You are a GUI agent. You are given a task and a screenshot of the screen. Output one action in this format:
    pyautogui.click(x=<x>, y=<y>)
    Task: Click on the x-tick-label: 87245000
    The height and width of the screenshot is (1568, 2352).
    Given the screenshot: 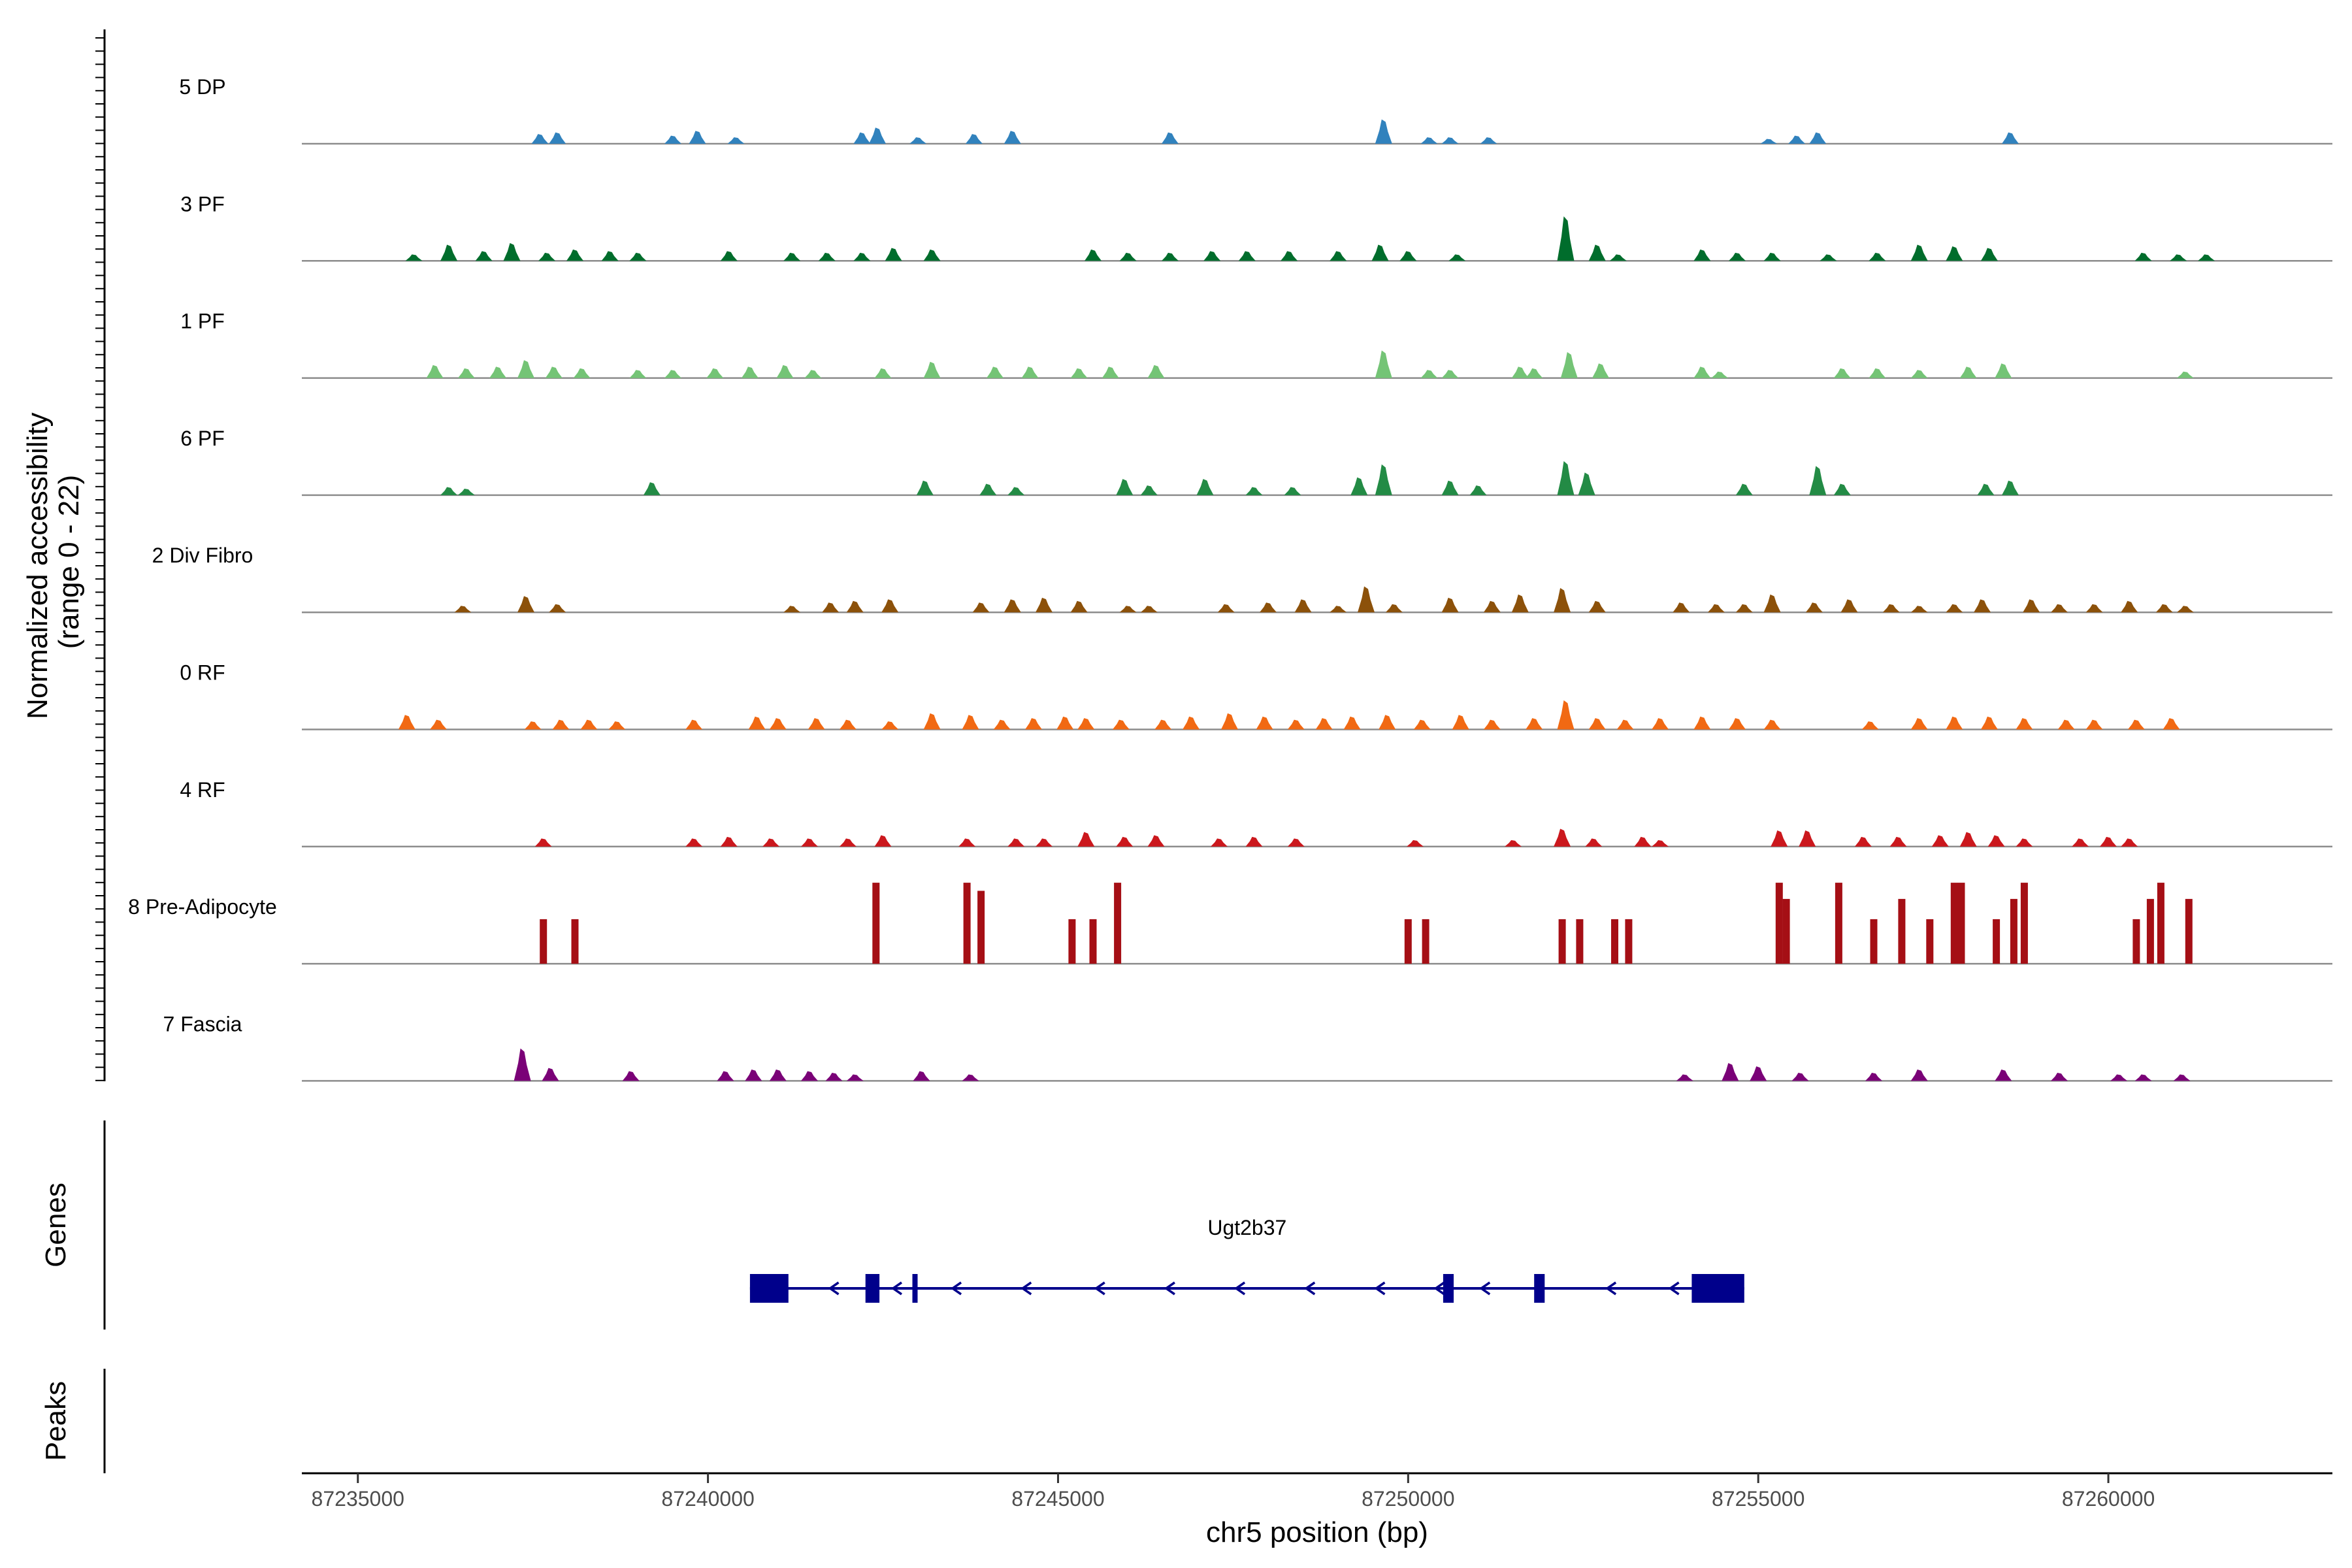 What is the action you would take?
    pyautogui.click(x=1057, y=1499)
    